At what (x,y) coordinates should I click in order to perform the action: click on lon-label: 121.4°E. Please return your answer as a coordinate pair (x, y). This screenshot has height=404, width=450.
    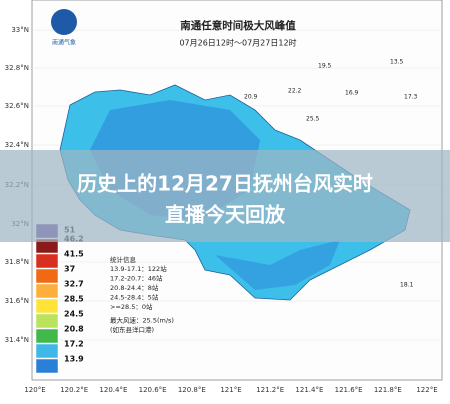
    Looking at the image, I should click on (309, 390).